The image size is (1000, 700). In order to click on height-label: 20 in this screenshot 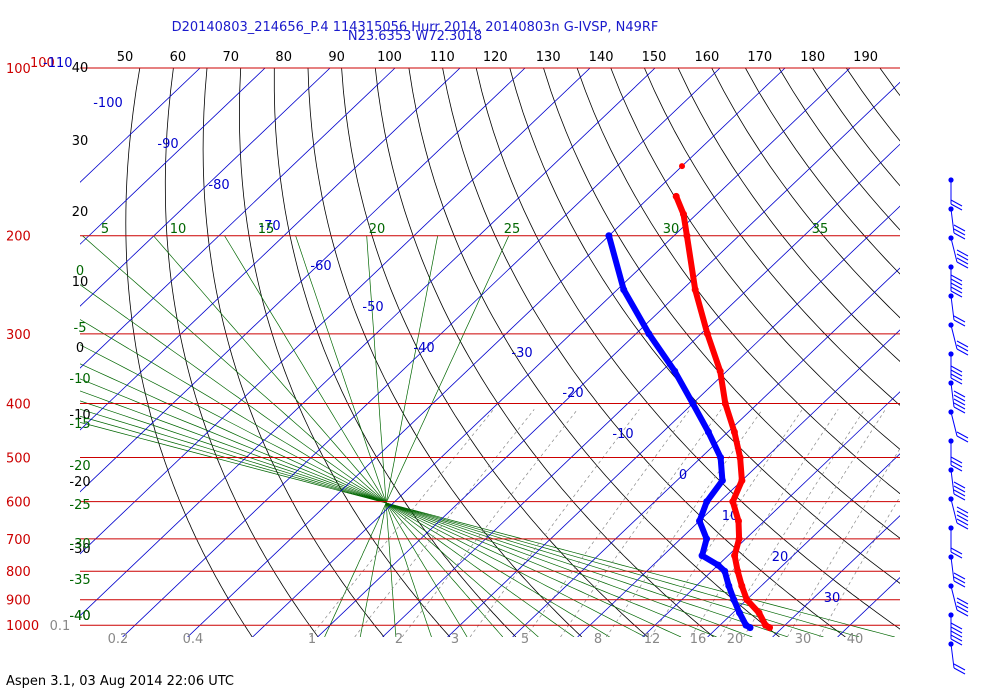, I will do `click(80, 212)`.